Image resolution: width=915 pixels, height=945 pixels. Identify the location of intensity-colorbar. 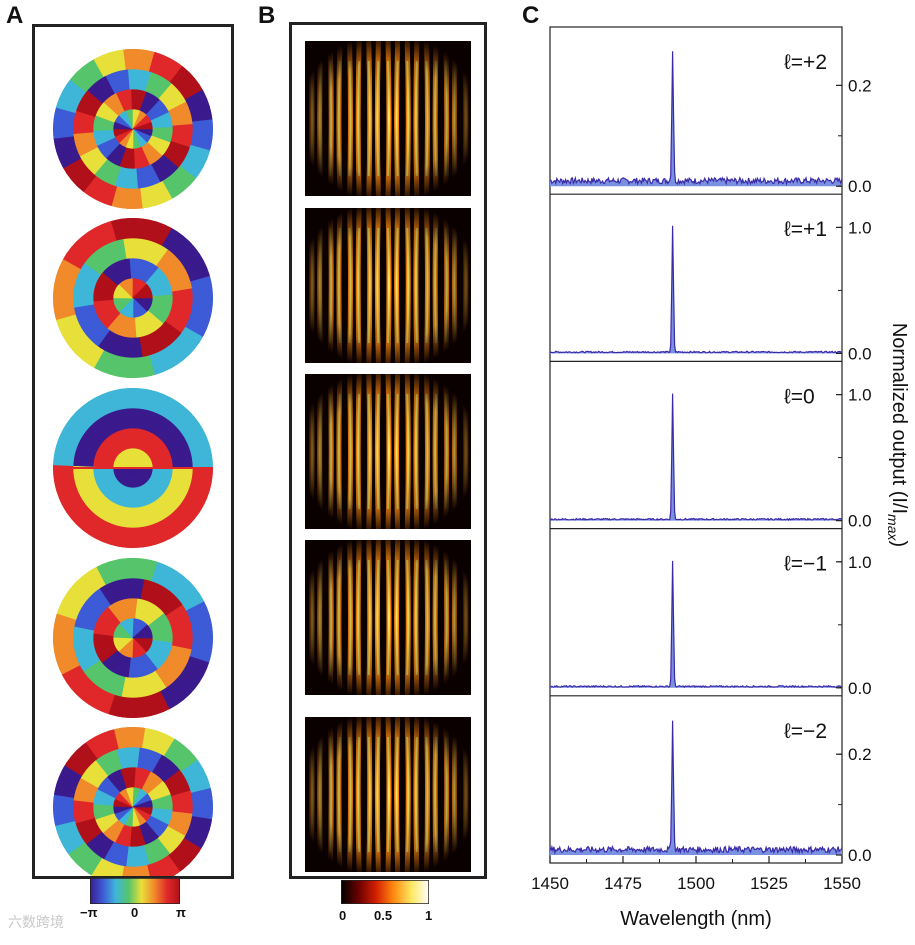
(385, 892).